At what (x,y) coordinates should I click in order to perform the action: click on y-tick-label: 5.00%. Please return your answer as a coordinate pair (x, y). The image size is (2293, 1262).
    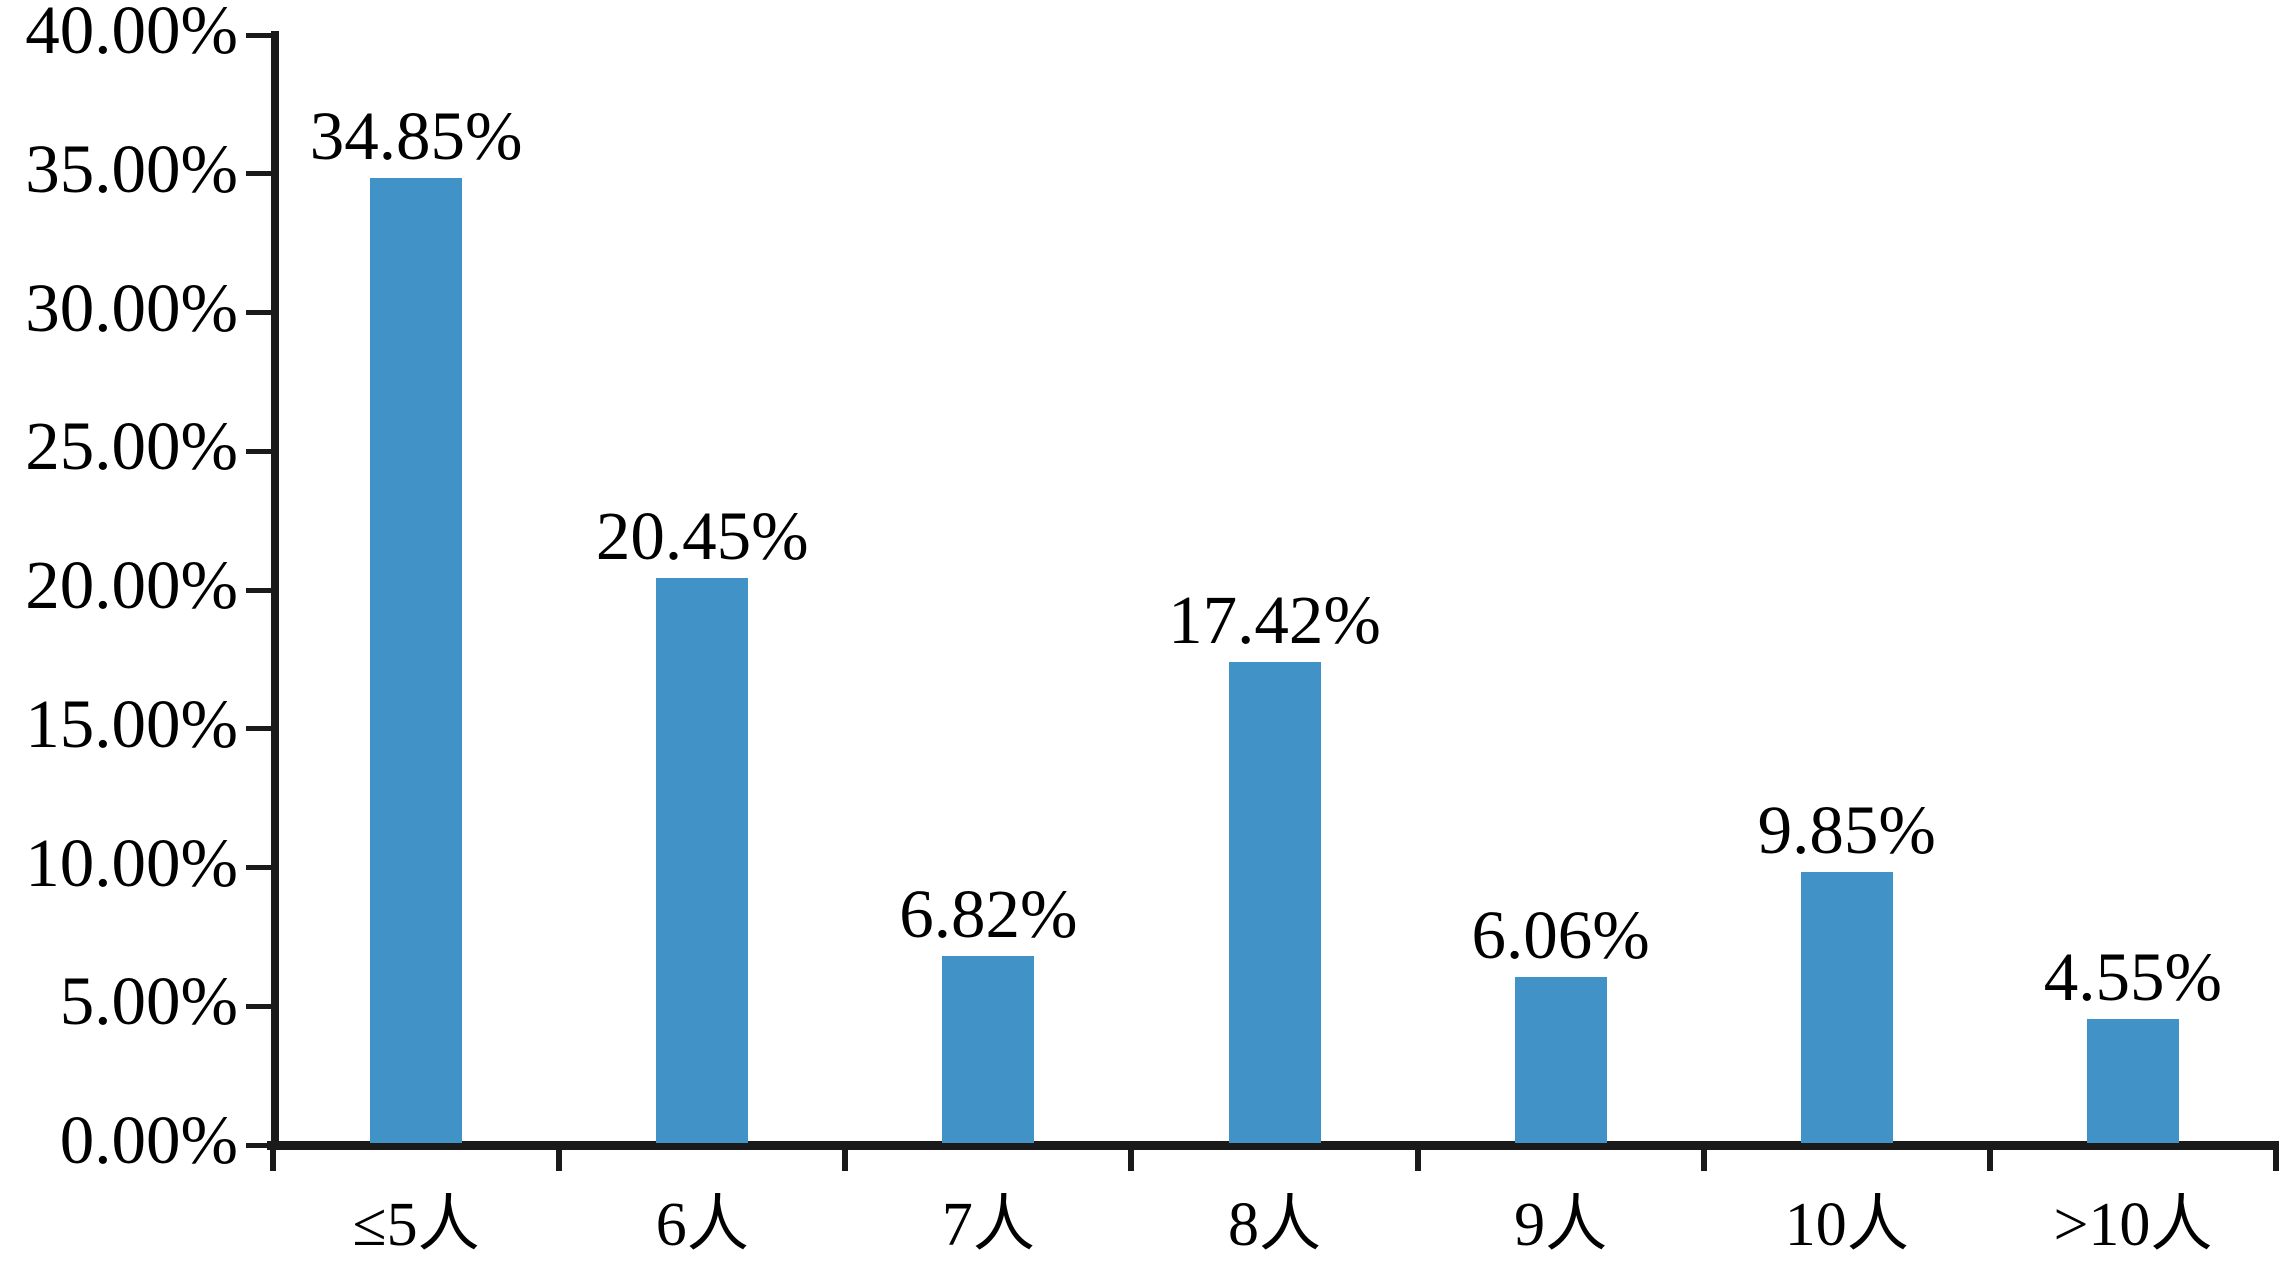
    Looking at the image, I should click on (148, 1001).